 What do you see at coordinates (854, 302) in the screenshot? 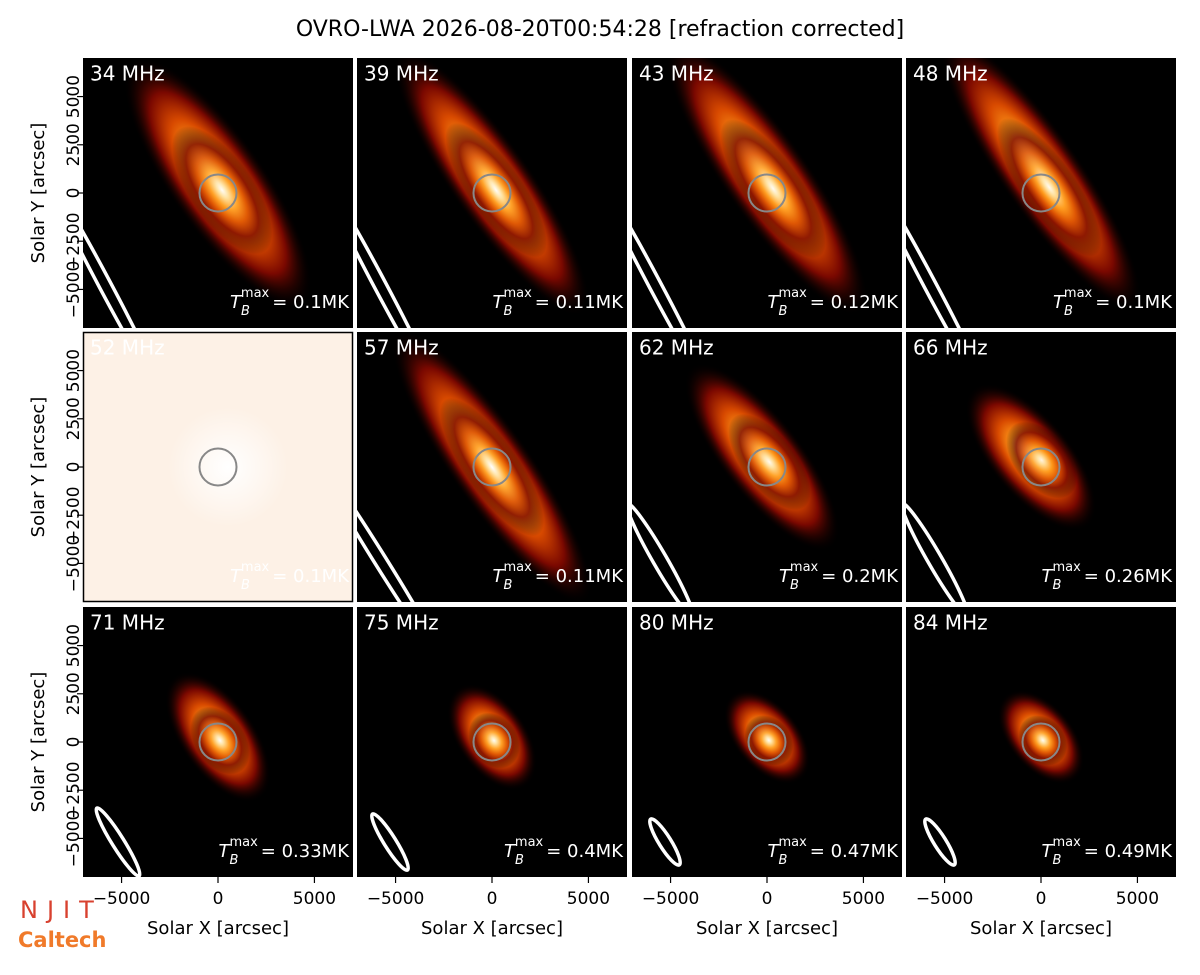
I see `tb-value: = 0.12MK` at bounding box center [854, 302].